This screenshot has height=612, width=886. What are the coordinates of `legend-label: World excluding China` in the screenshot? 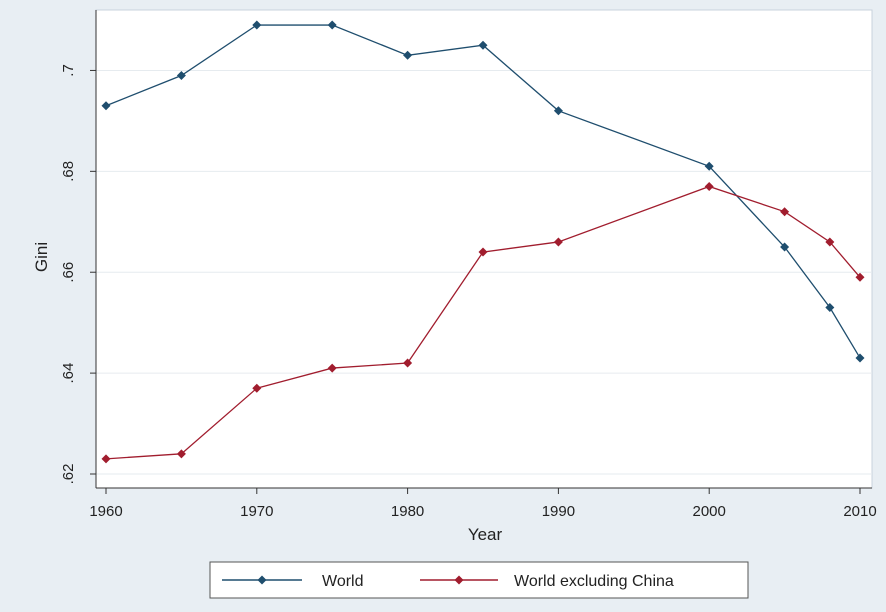 It's located at (594, 581).